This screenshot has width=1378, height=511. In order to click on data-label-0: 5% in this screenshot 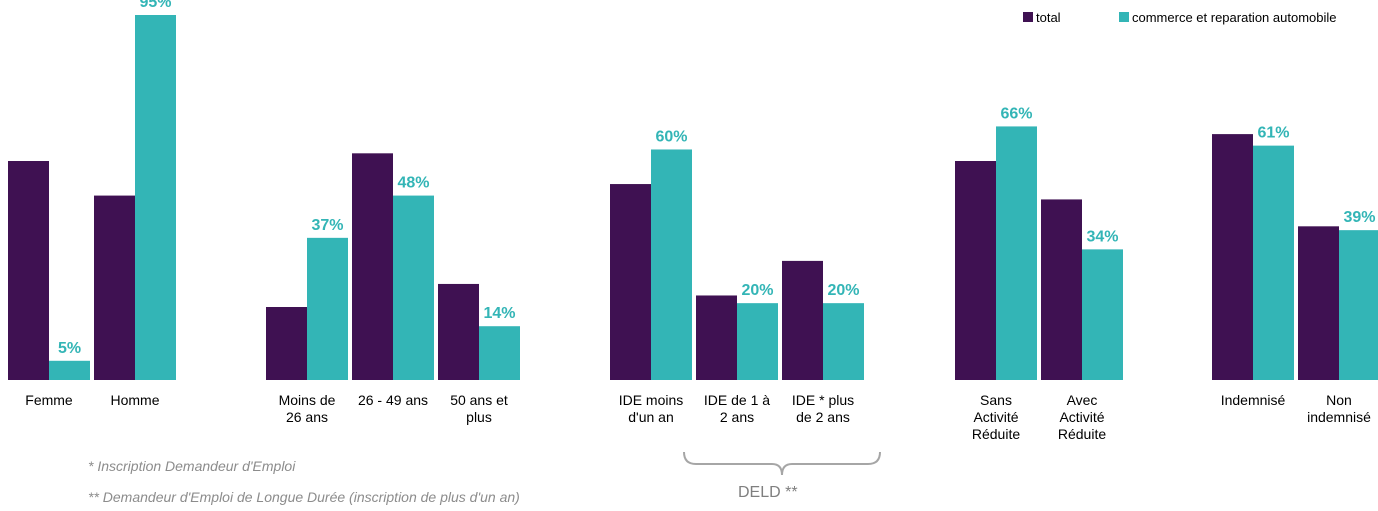, I will do `click(69, 348)`.